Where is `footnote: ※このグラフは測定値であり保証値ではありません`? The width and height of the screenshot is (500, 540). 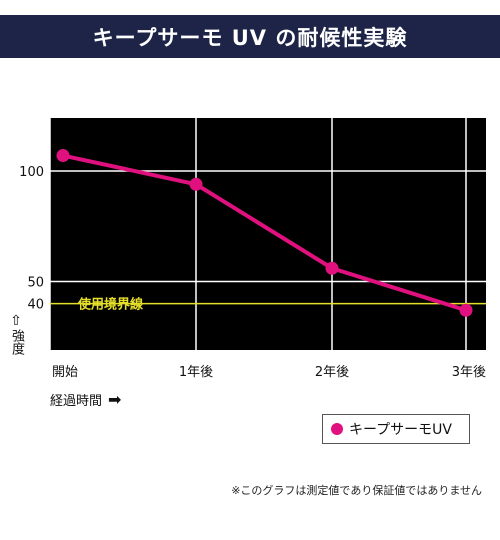
footnote: ※このグラフは測定値であり保証値ではありません is located at coordinates (356, 490).